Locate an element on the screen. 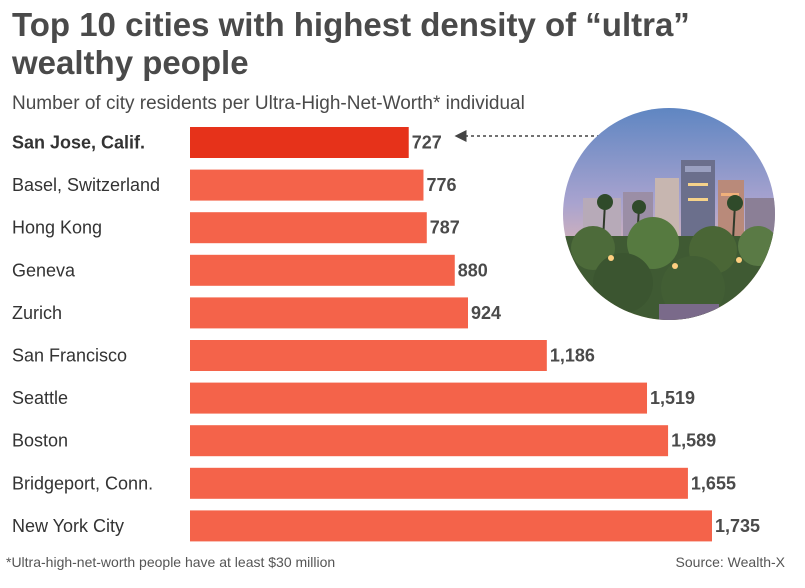 The height and width of the screenshot is (588, 805). value-label: 1,735 is located at coordinates (737, 526).